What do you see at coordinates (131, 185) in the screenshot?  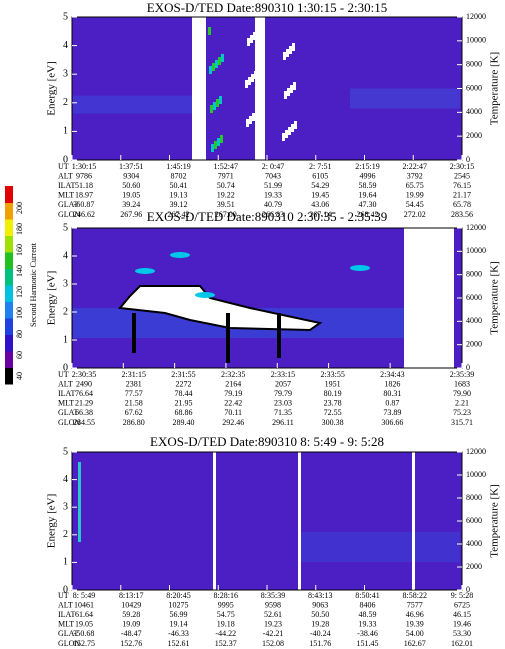 I see `table-cell: 50.60` at bounding box center [131, 185].